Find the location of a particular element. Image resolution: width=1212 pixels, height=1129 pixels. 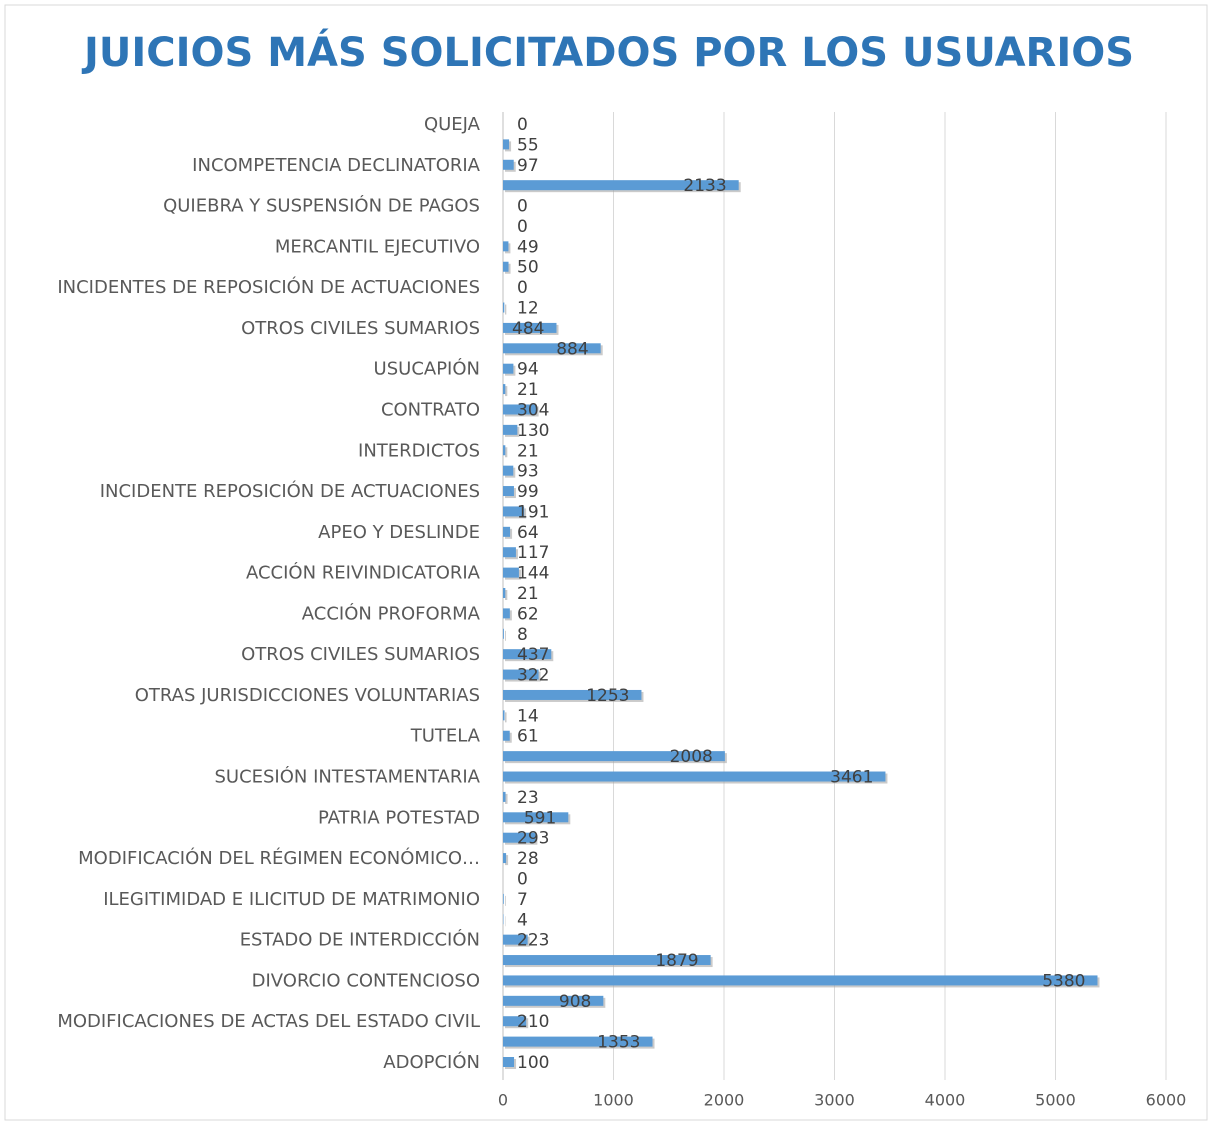

value-label: 50 is located at coordinates (528, 268).